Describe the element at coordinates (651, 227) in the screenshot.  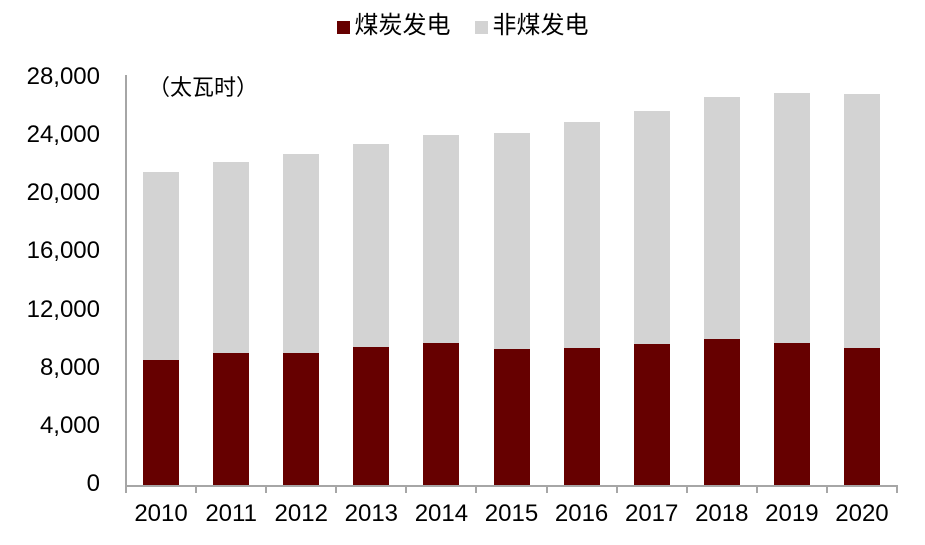
I see `bar-segment-noncoal-2017` at that location.